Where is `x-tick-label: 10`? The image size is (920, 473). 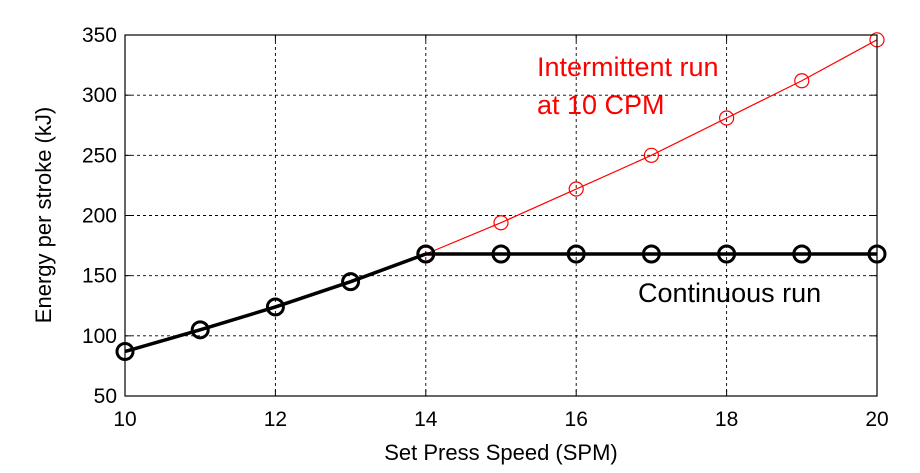
x-tick-label: 10 is located at coordinates (124, 419).